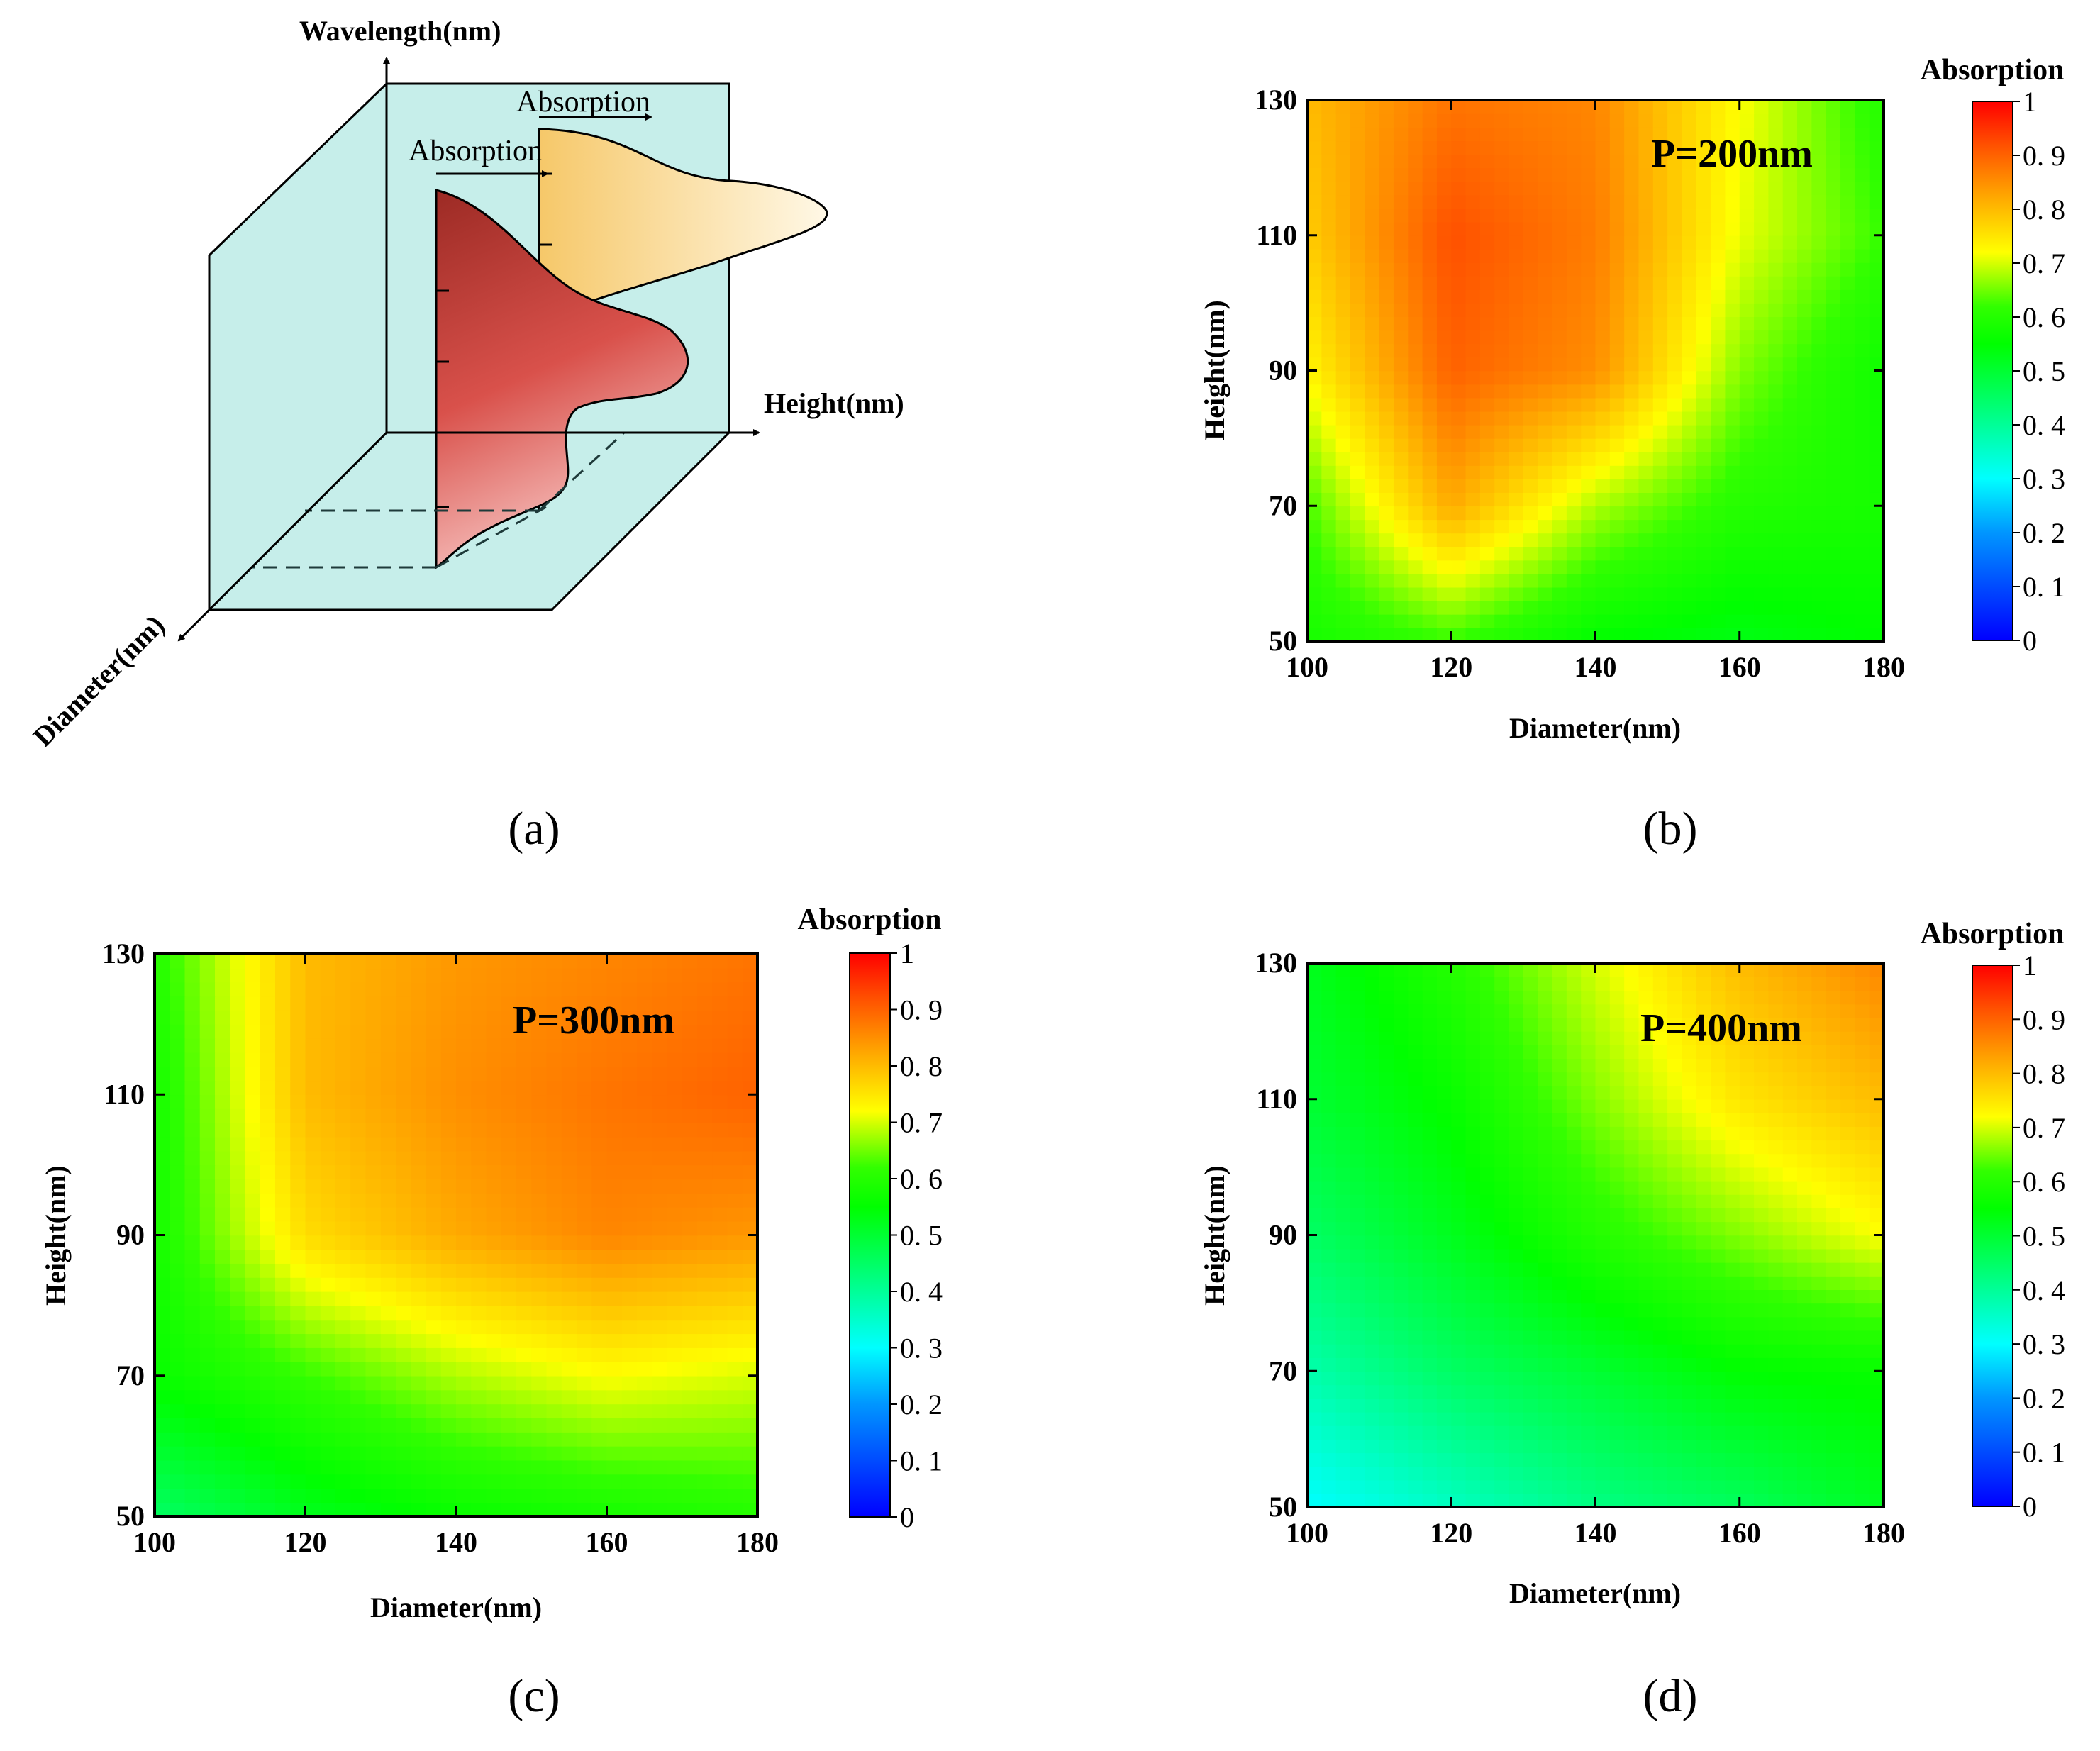 The width and height of the screenshot is (2100, 1751). Describe the element at coordinates (439, 500) in the screenshot. I see `dashed-guides` at that location.